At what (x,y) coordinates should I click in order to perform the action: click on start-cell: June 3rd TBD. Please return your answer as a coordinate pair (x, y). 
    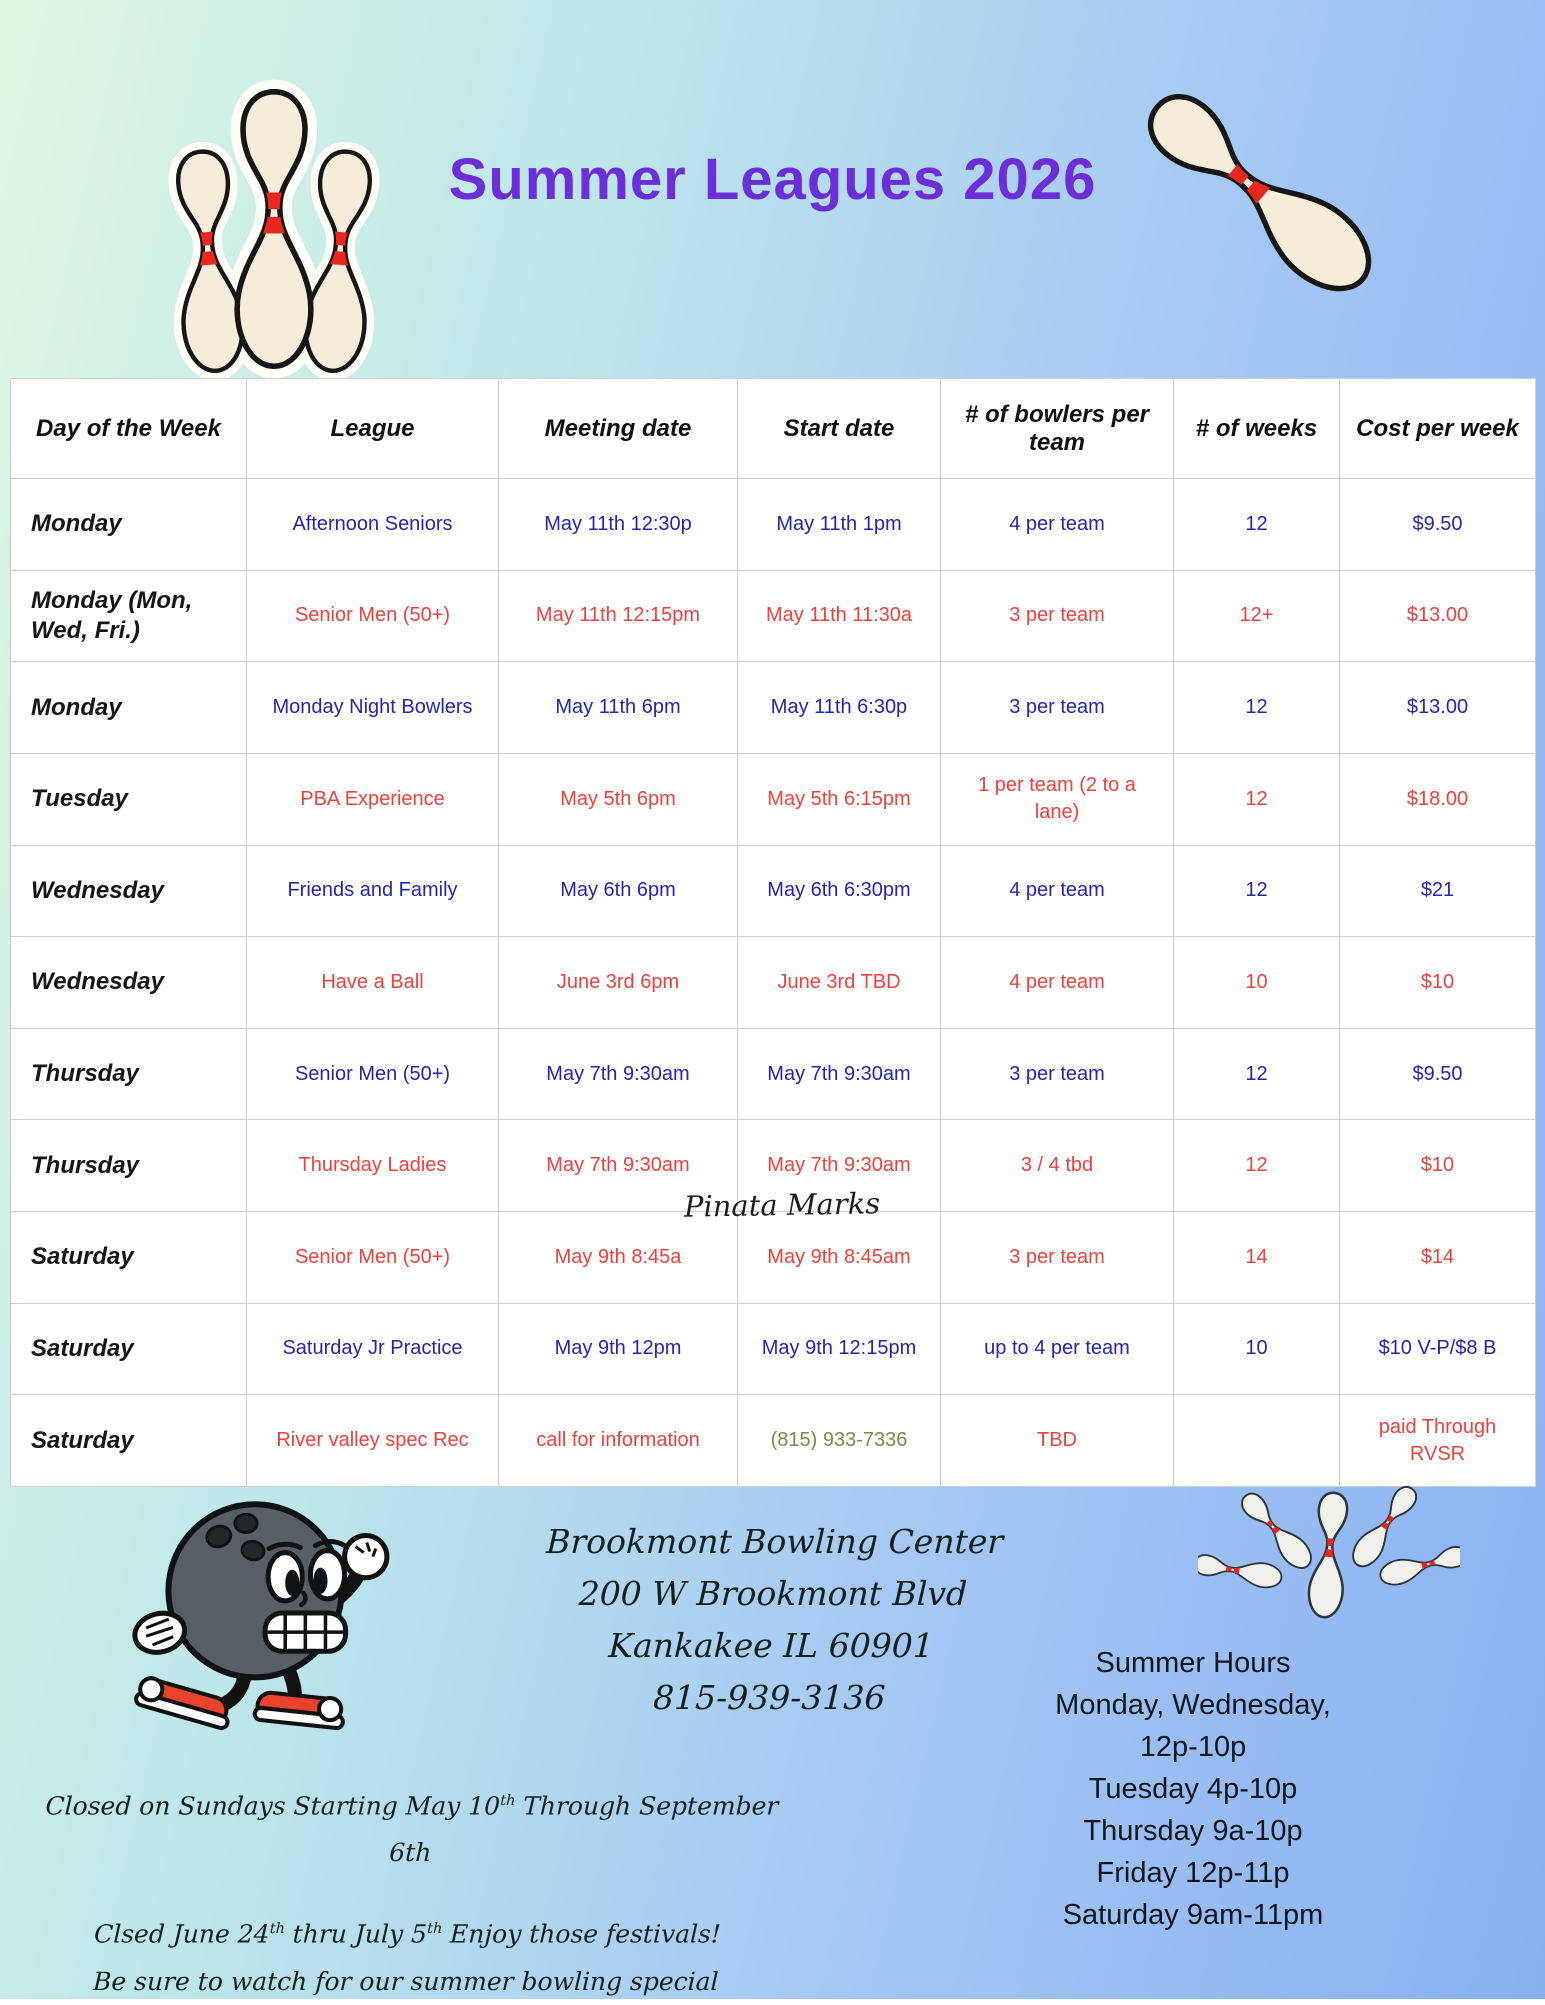
    Looking at the image, I should click on (839, 982).